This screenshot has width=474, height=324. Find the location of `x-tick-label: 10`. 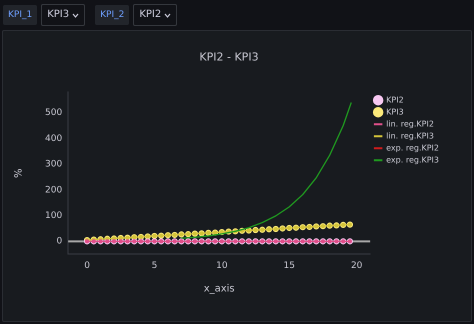

x-tick-label: 10 is located at coordinates (222, 265).